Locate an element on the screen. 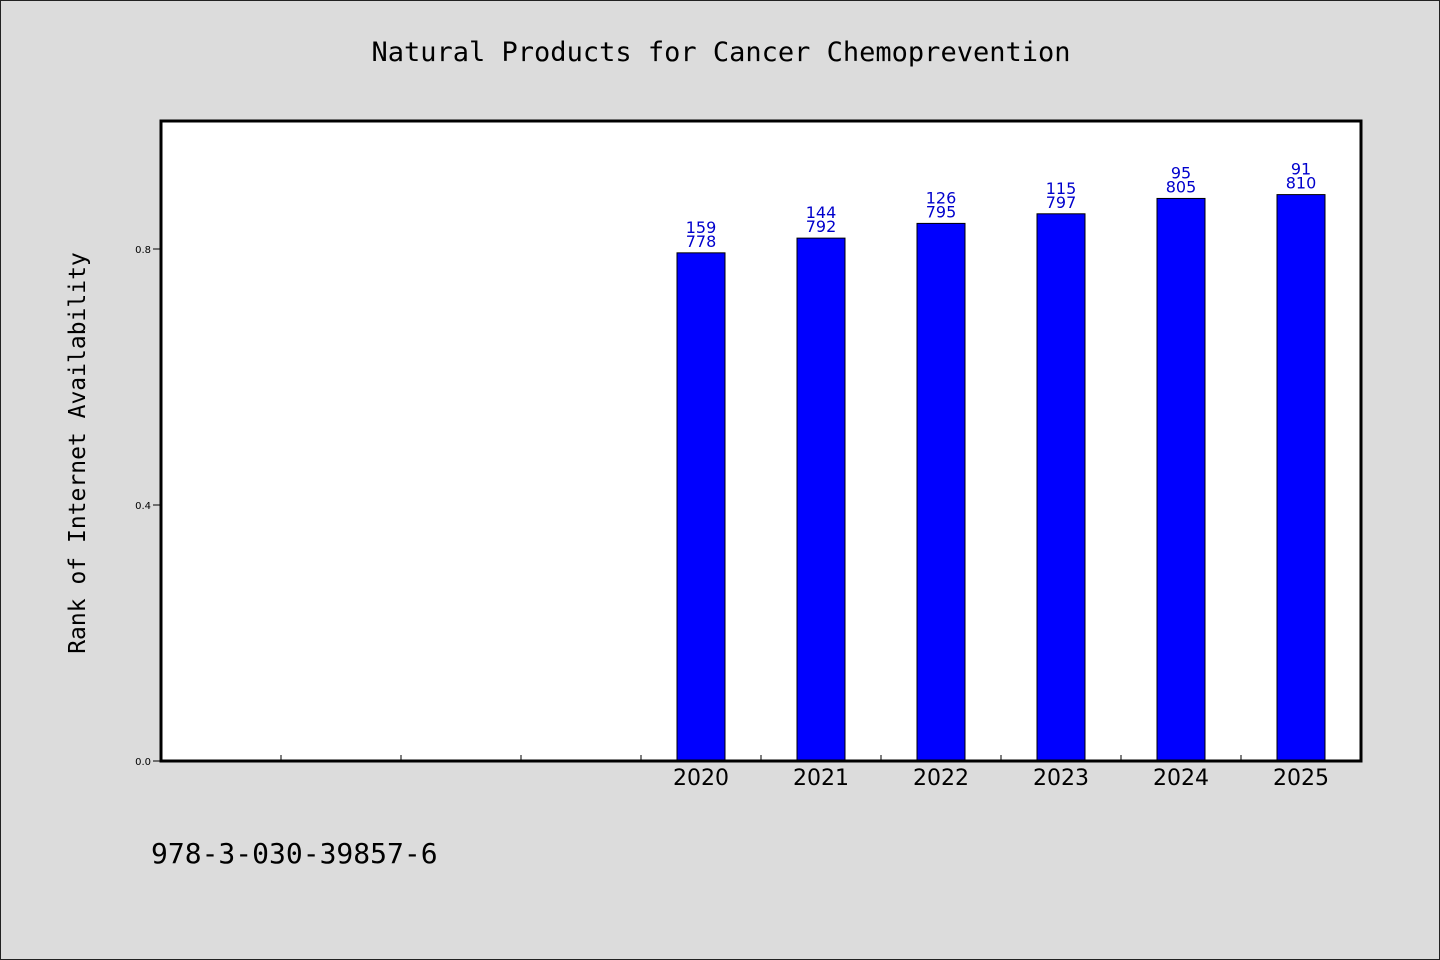 The image size is (1440, 960). x-tick-label: 2024 is located at coordinates (1181, 778).